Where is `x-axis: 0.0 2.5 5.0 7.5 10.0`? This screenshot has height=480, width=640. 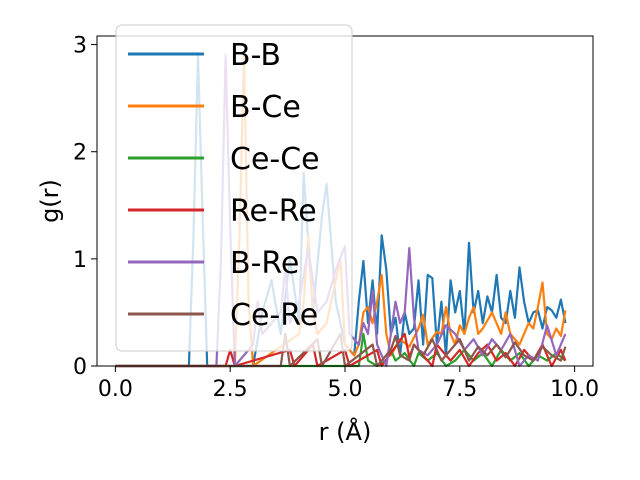
x-axis: 0.0 2.5 5.0 7.5 10.0 is located at coordinates (348, 384).